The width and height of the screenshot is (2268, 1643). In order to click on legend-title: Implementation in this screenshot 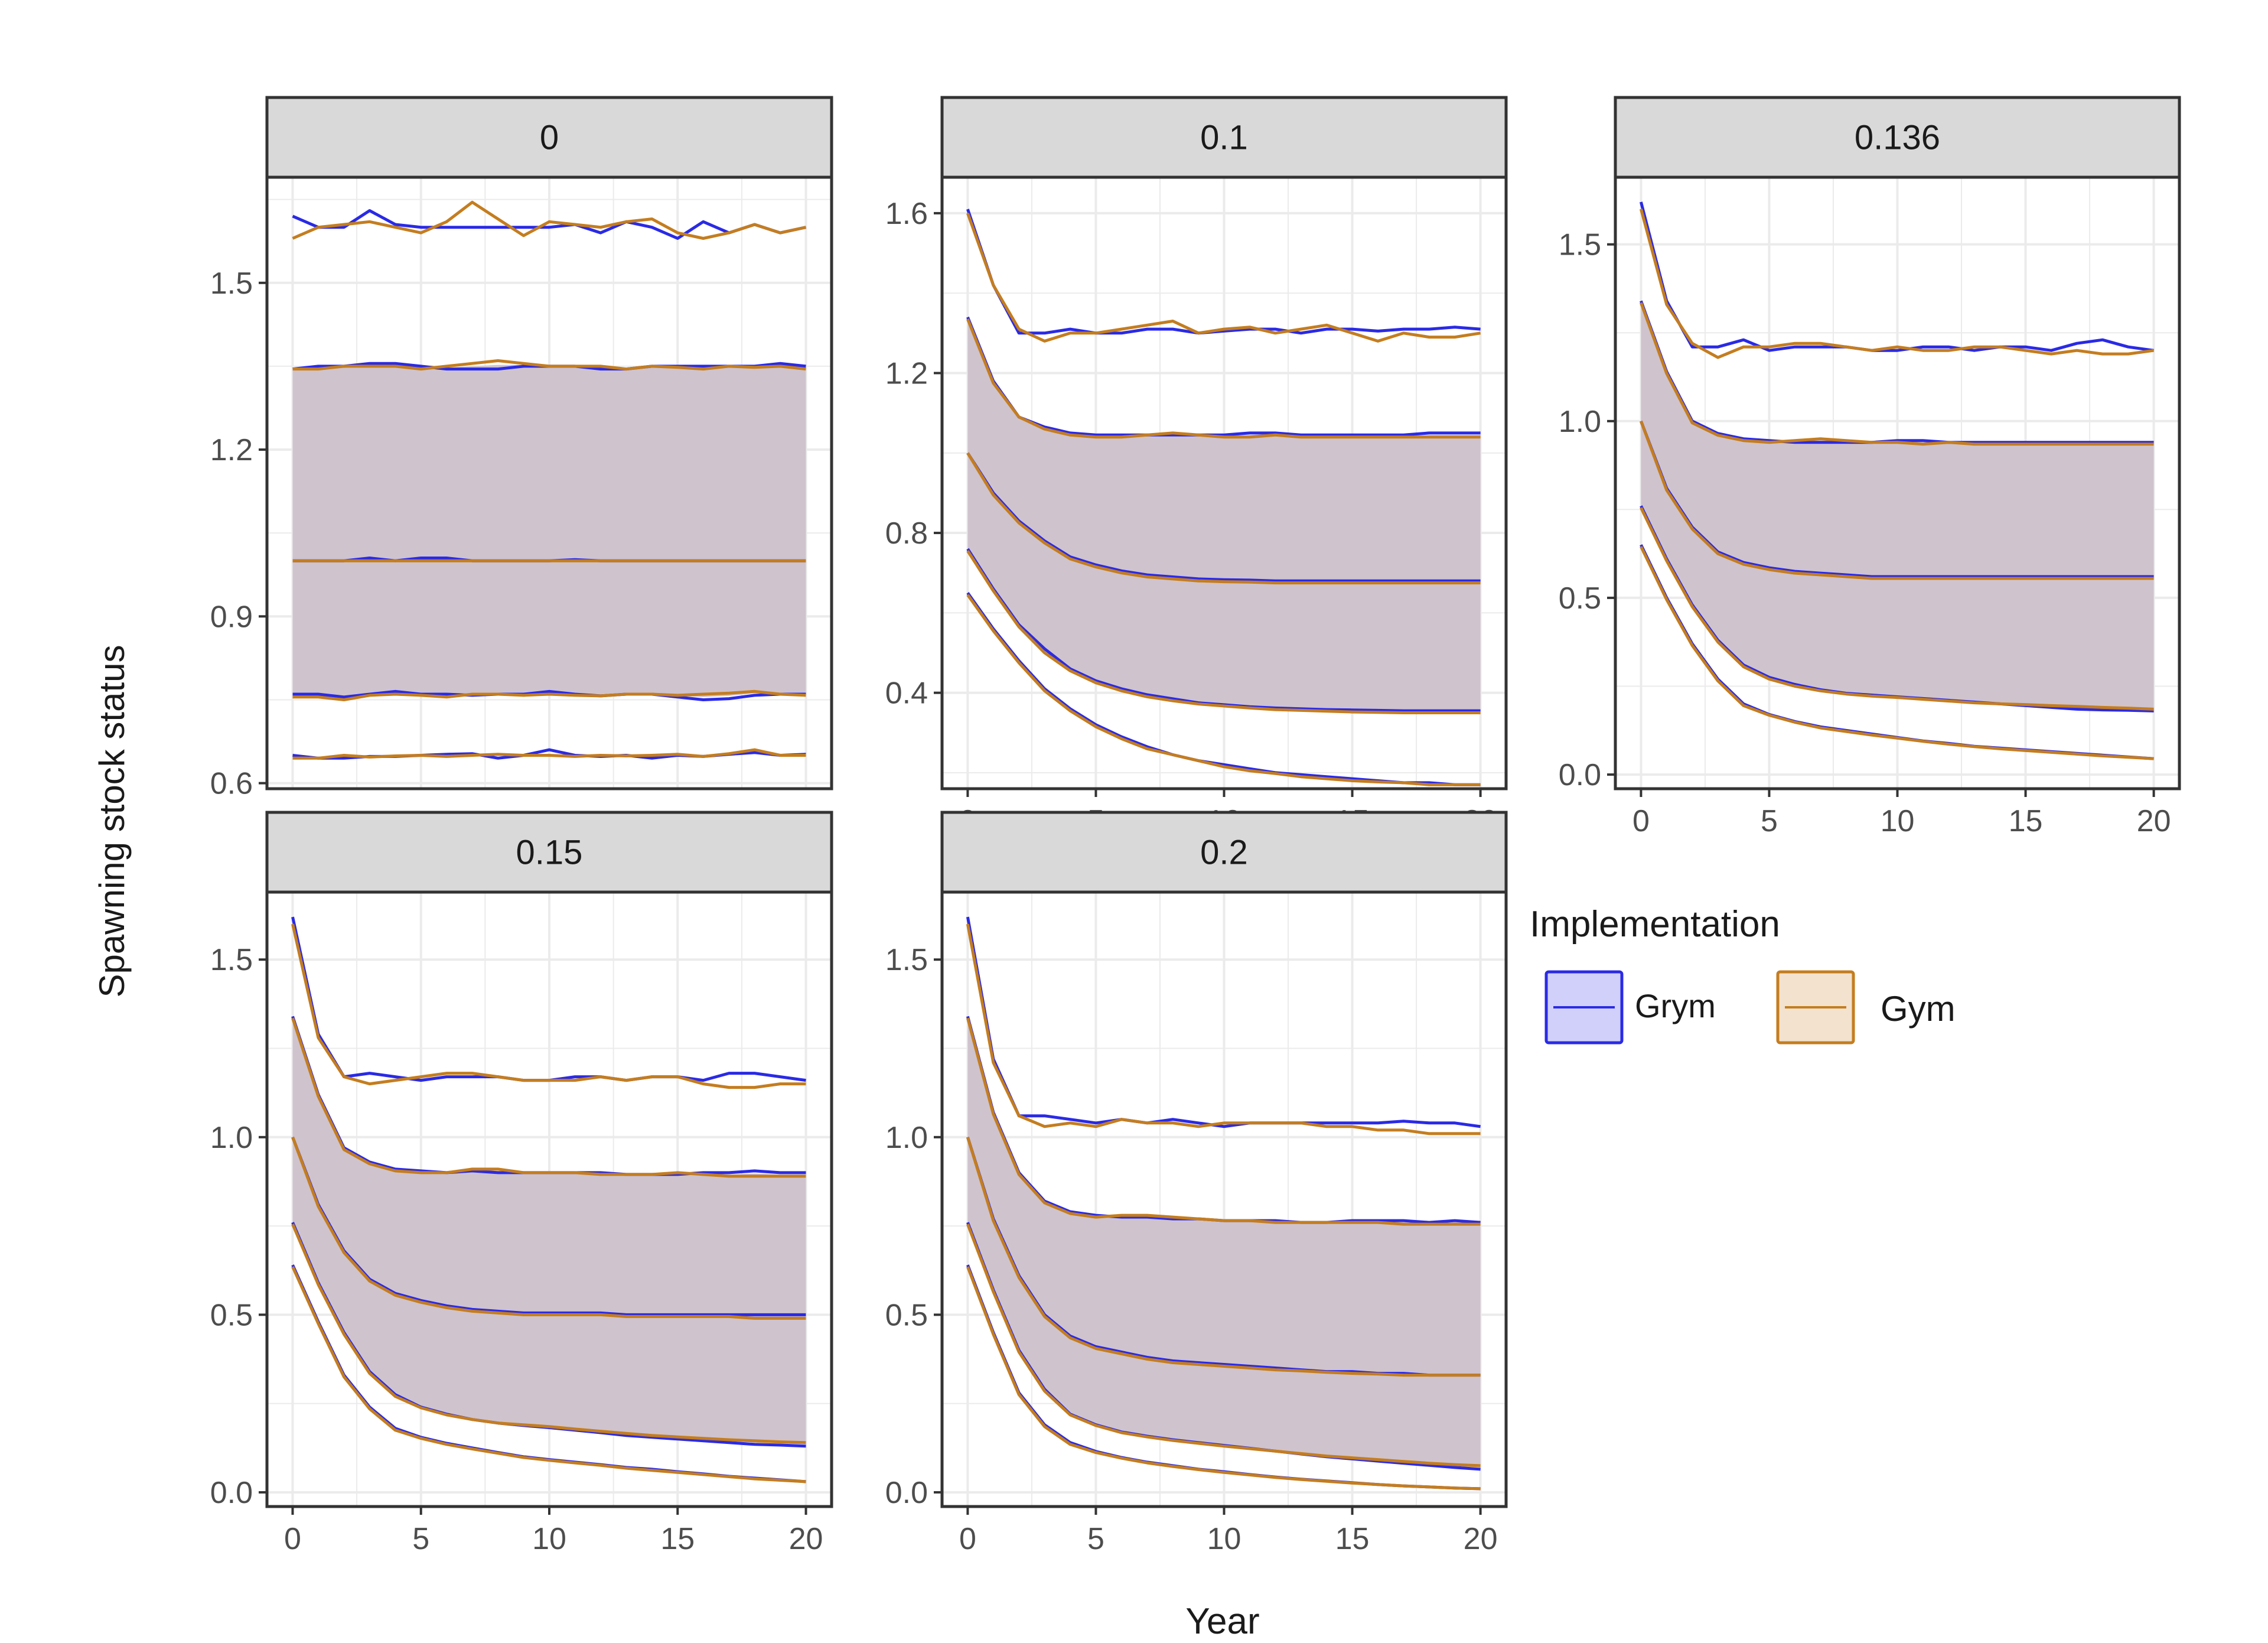, I will do `click(1655, 925)`.